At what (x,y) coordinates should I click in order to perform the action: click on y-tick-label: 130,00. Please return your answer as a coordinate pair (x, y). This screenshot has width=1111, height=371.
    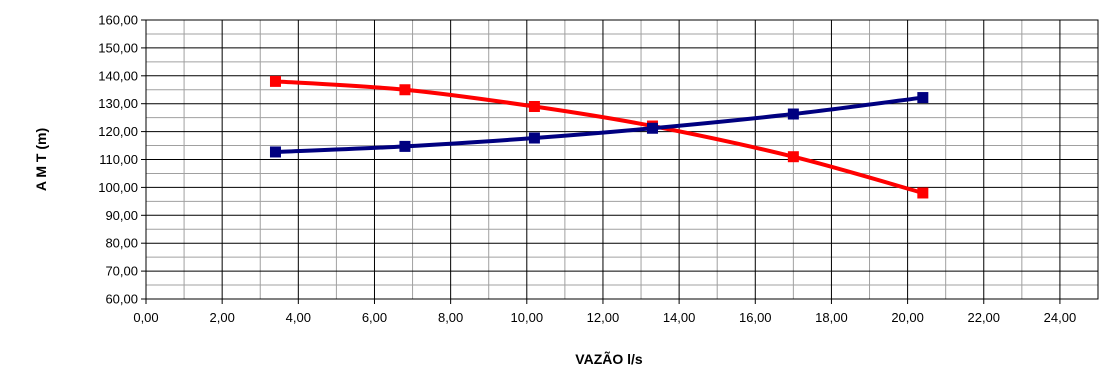
    Looking at the image, I should click on (118, 103).